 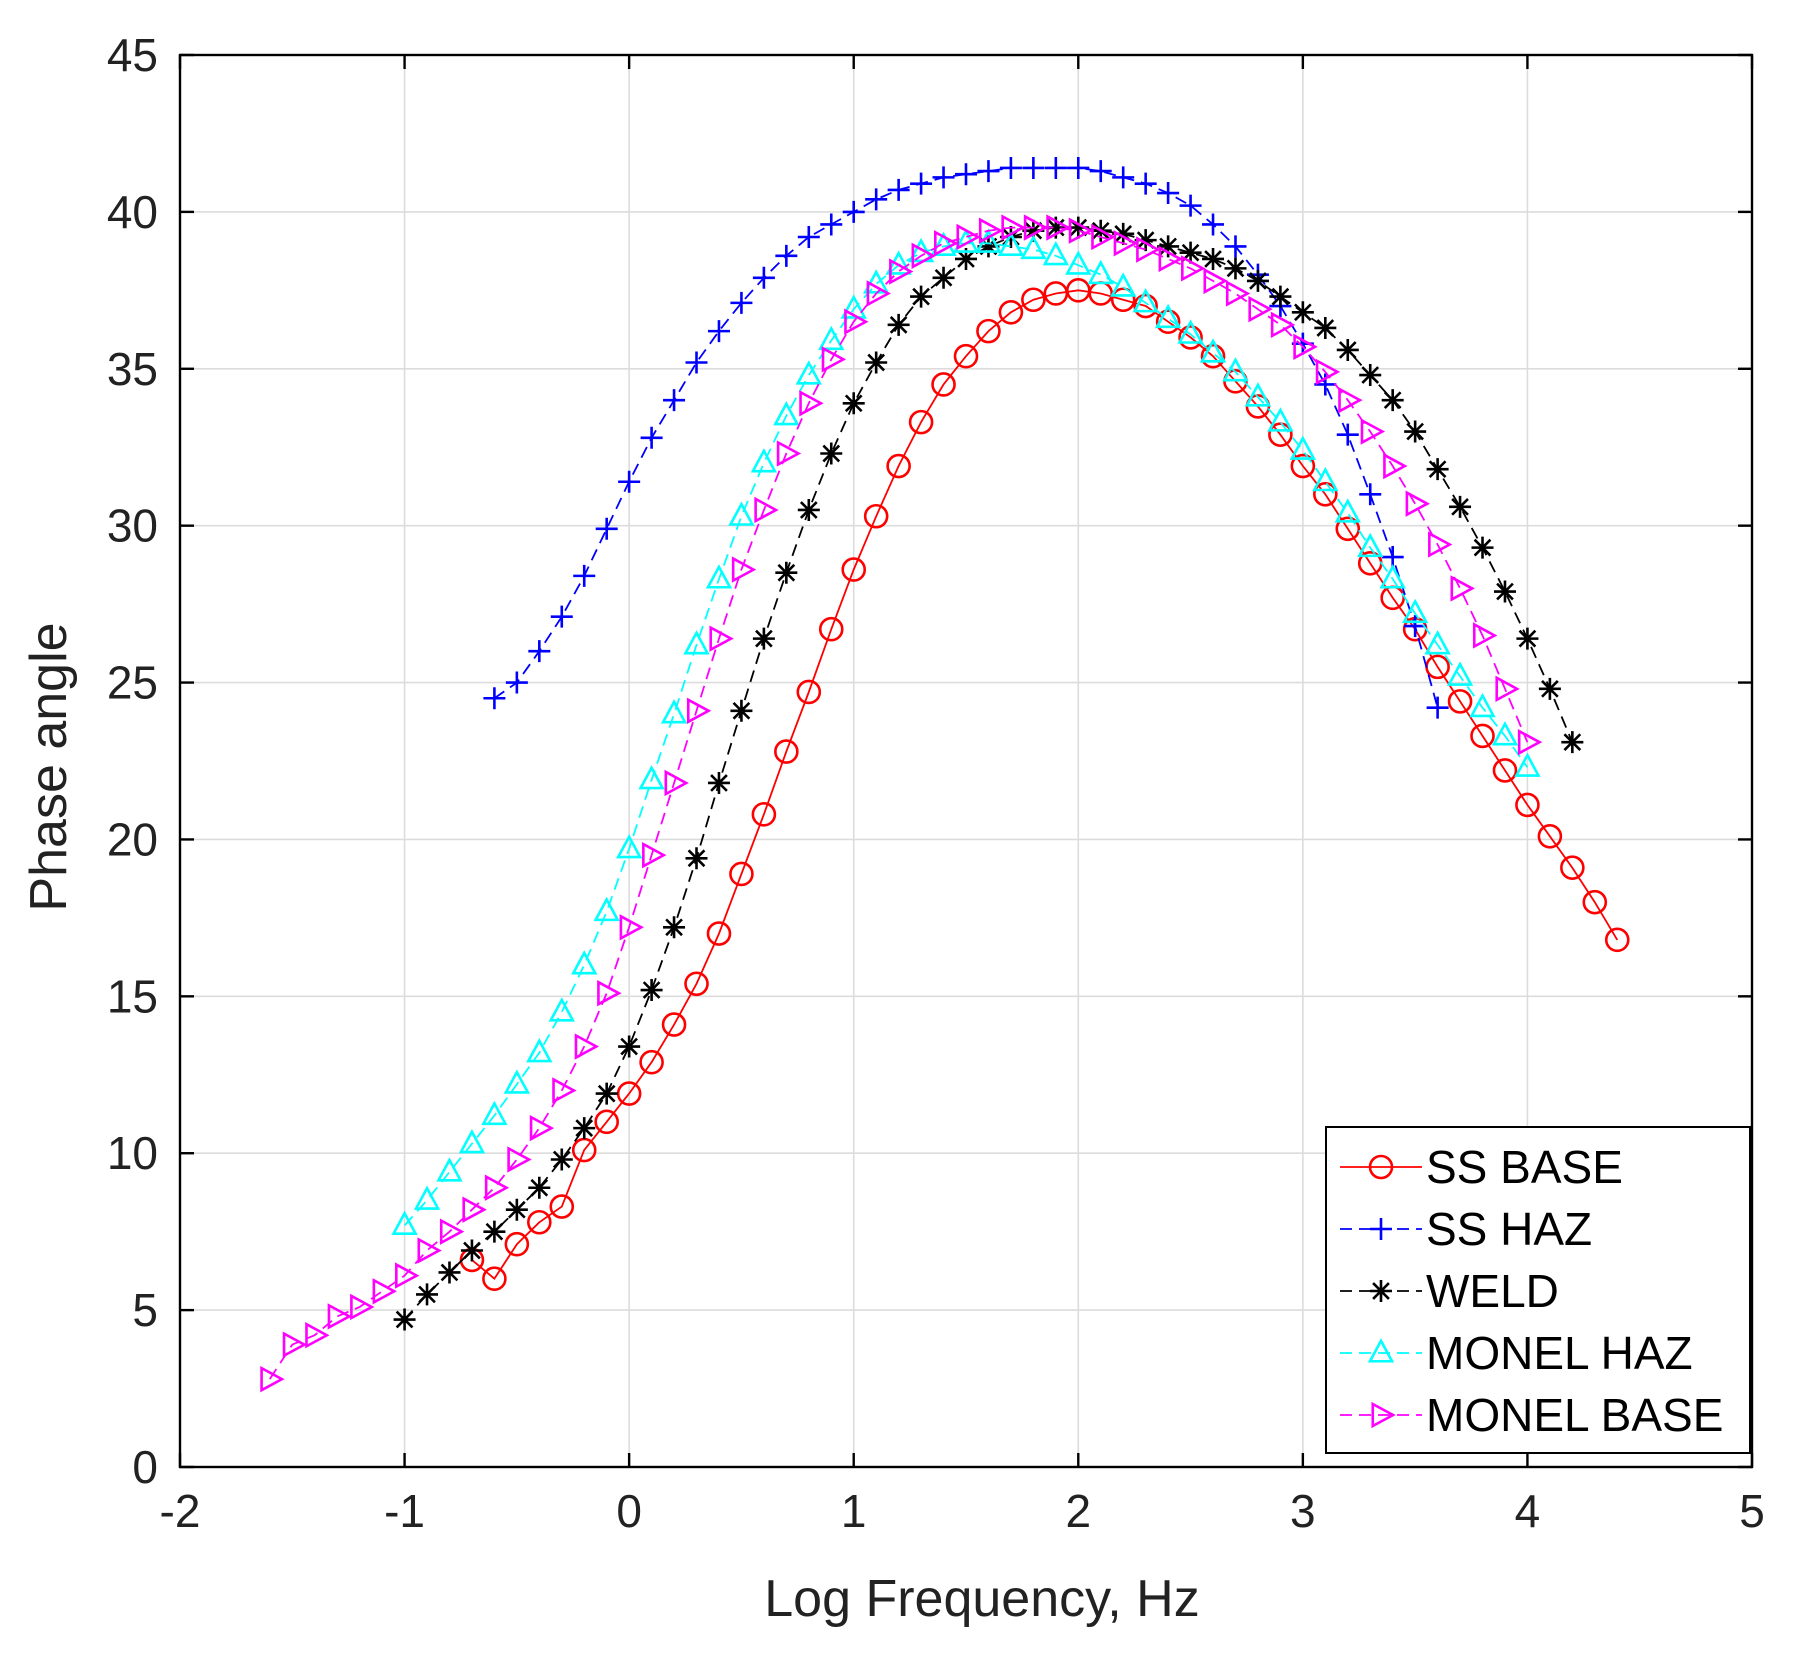 I want to click on legend-item-monel-haz: MONEL HAZ, so click(x=1516, y=1353).